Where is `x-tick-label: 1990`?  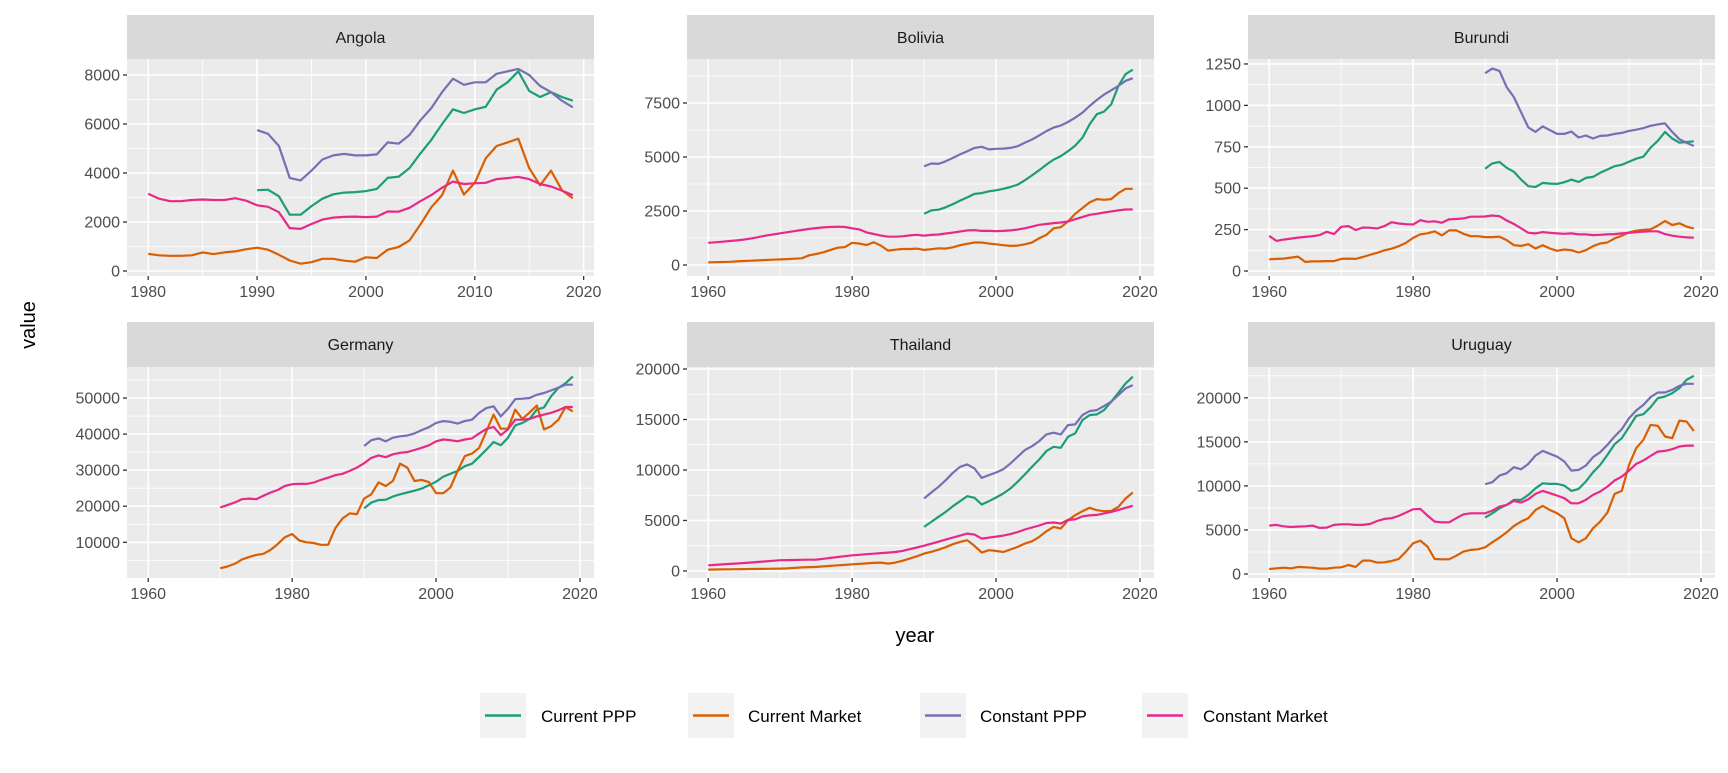 x-tick-label: 1990 is located at coordinates (257, 292).